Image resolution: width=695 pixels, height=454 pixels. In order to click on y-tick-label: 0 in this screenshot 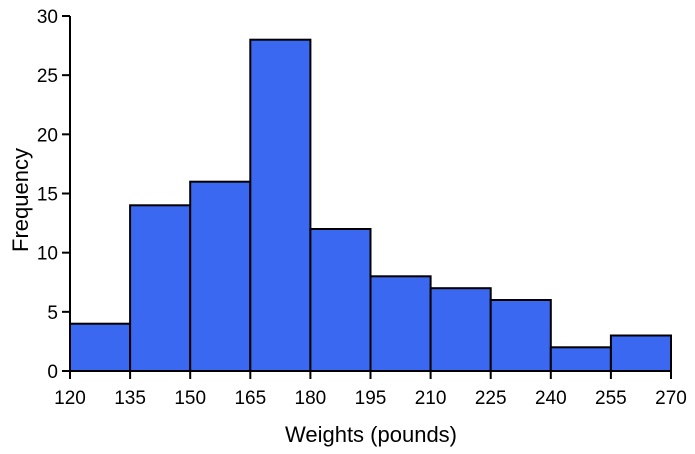, I will do `click(52, 372)`.